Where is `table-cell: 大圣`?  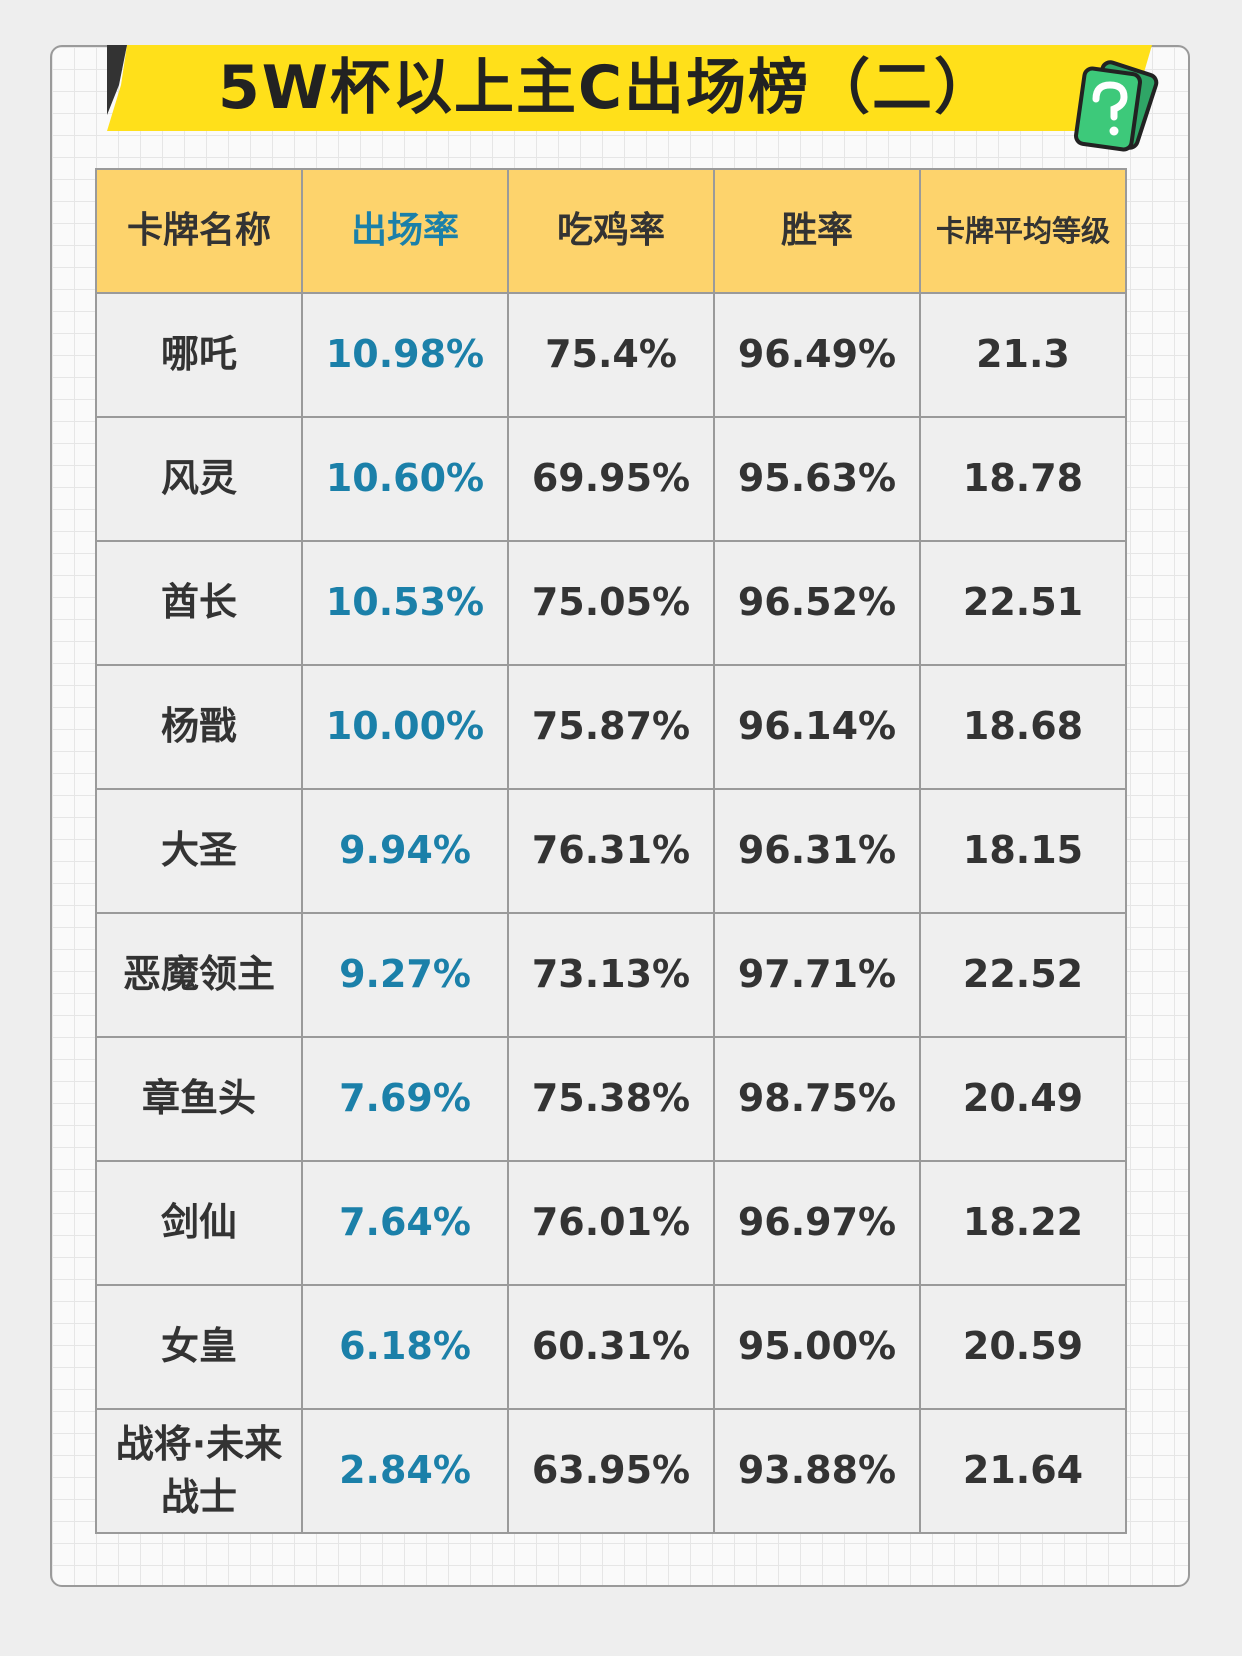
table-cell: 大圣 is located at coordinates (199, 851).